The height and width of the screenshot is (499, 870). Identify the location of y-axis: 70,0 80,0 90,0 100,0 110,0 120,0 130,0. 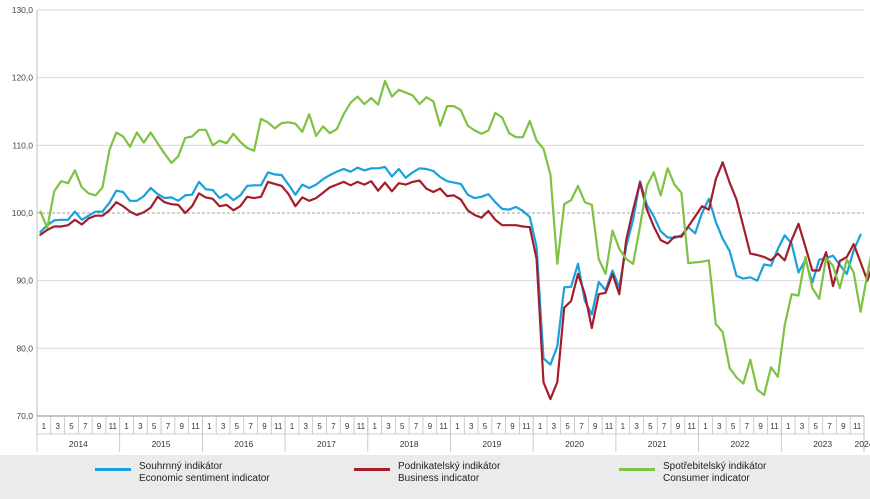
(25, 213).